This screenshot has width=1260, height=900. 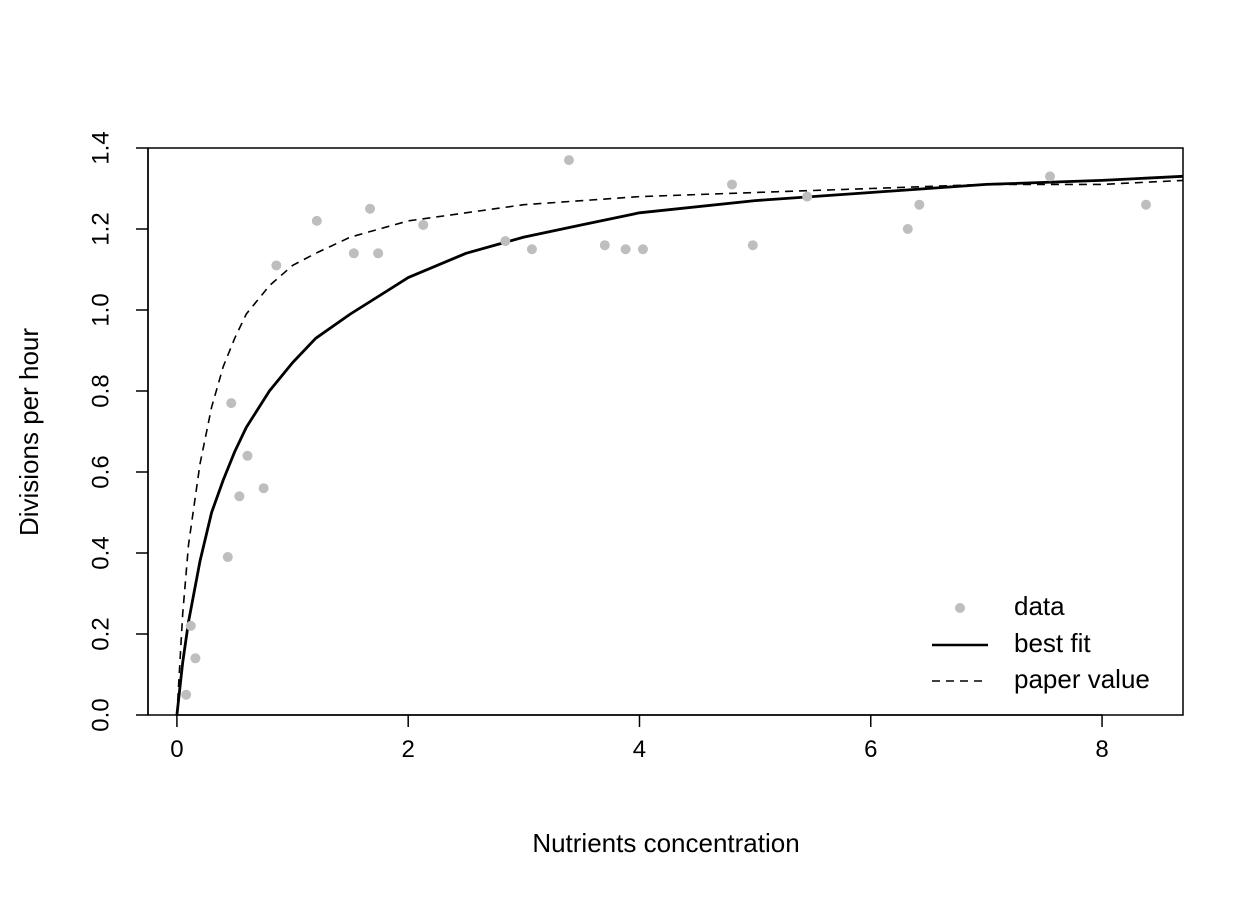 I want to click on legend: data best fit paper value, so click(x=1041, y=642).